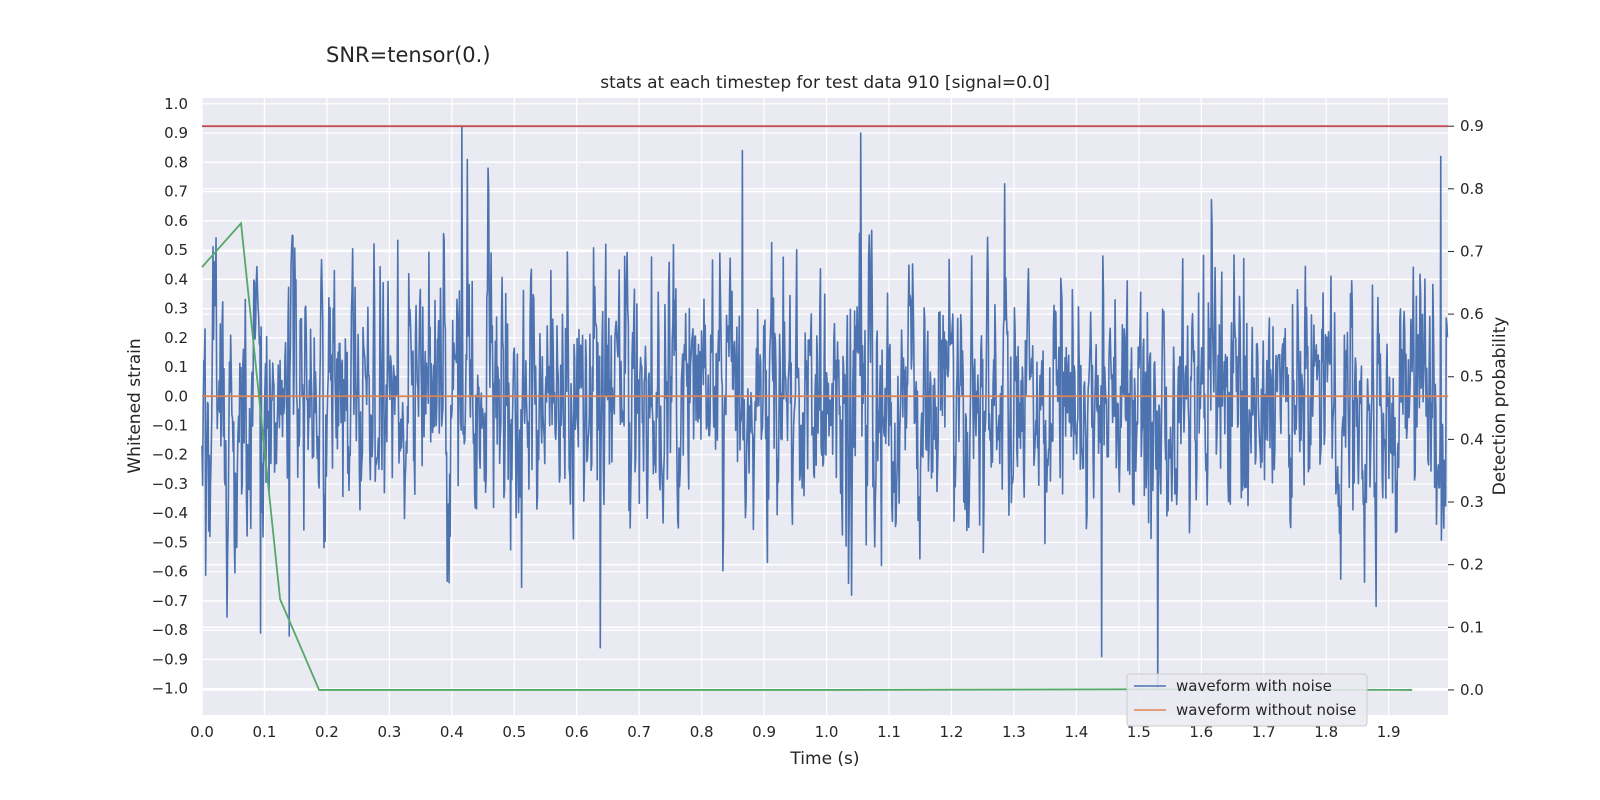 This screenshot has height=800, width=1600. Describe the element at coordinates (170, 484) in the screenshot. I see `y-tick-label: −0.3` at that location.